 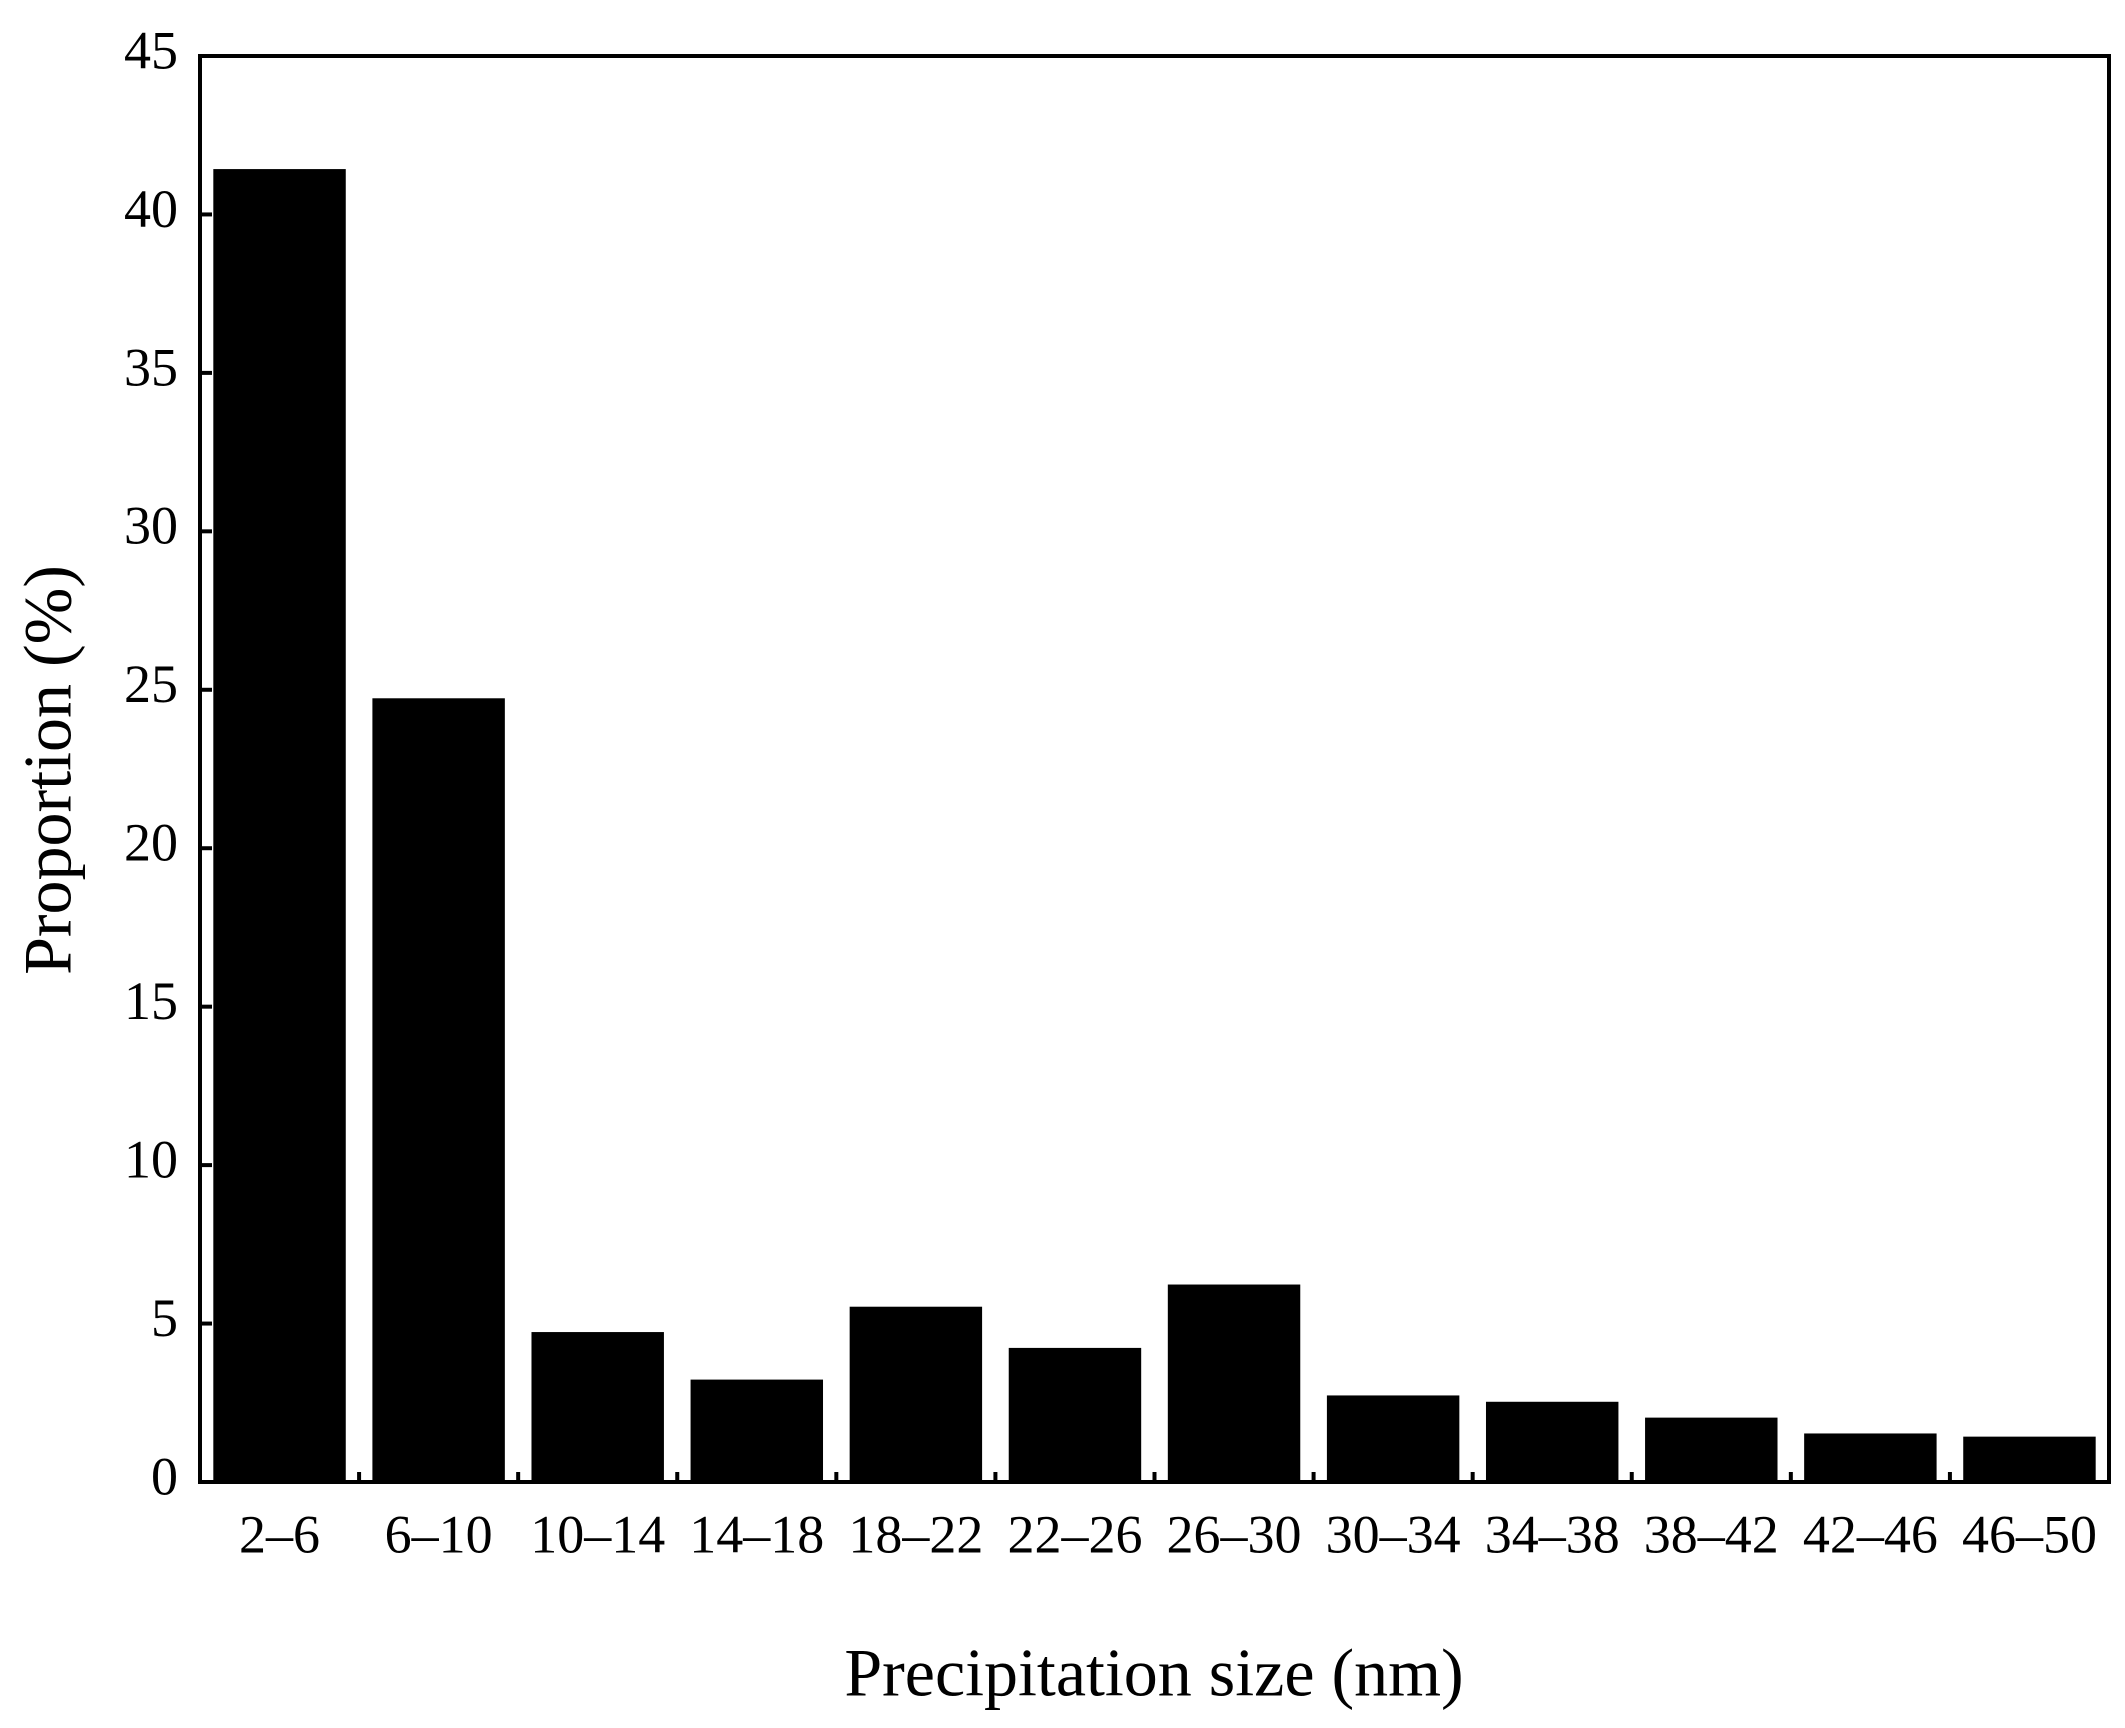 What do you see at coordinates (1870, 1534) in the screenshot?
I see `x-tick-label: 42–46` at bounding box center [1870, 1534].